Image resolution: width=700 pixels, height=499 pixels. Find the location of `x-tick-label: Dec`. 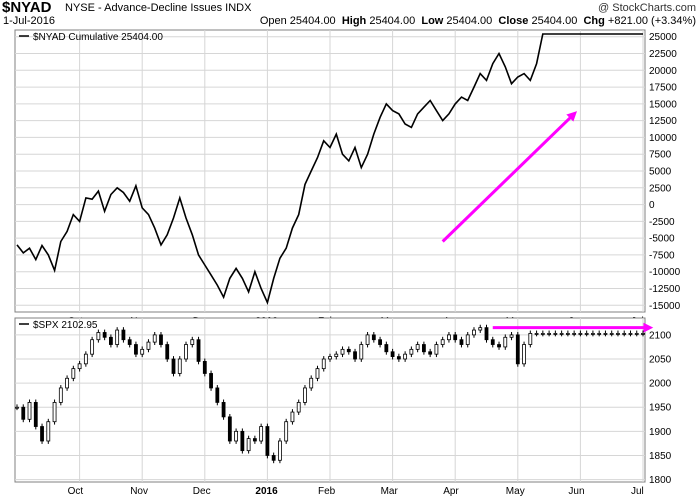

x-tick-label: Dec is located at coordinates (202, 491).